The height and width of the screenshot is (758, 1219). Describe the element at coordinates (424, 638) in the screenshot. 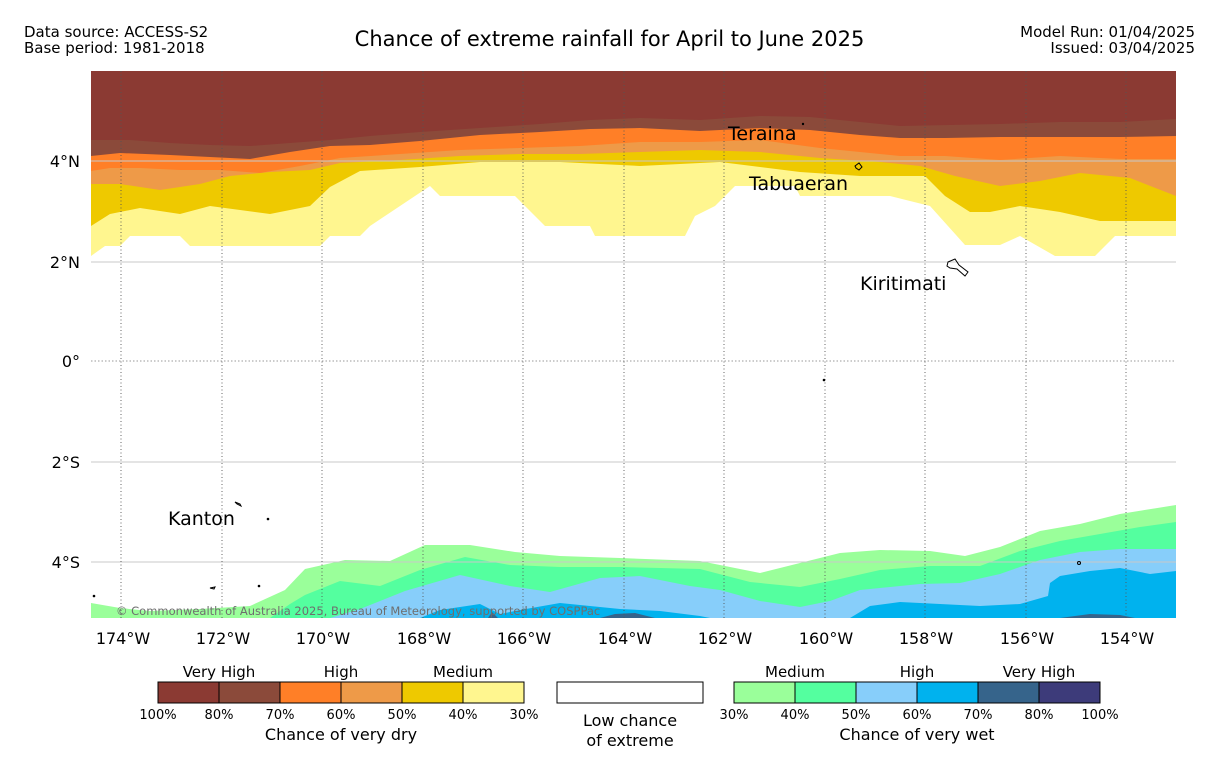

I see `lon-label-168w: 168°W` at that location.